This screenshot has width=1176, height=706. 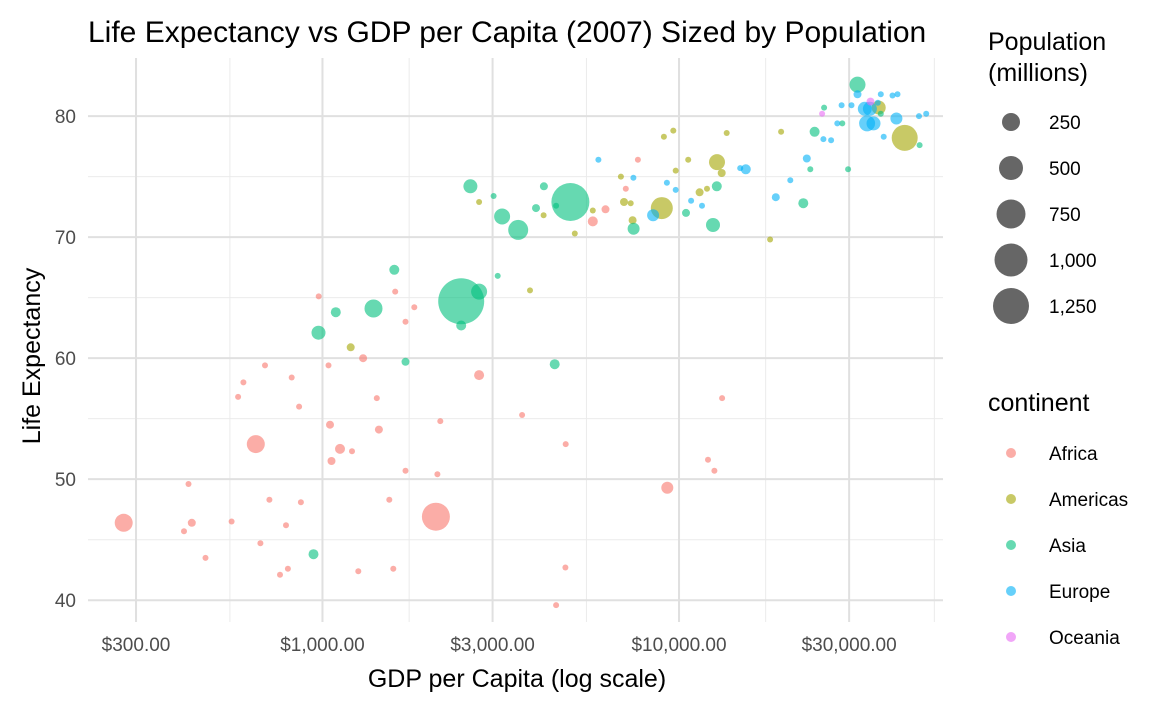 What do you see at coordinates (65, 480) in the screenshot?
I see `y-tick-label: 50` at bounding box center [65, 480].